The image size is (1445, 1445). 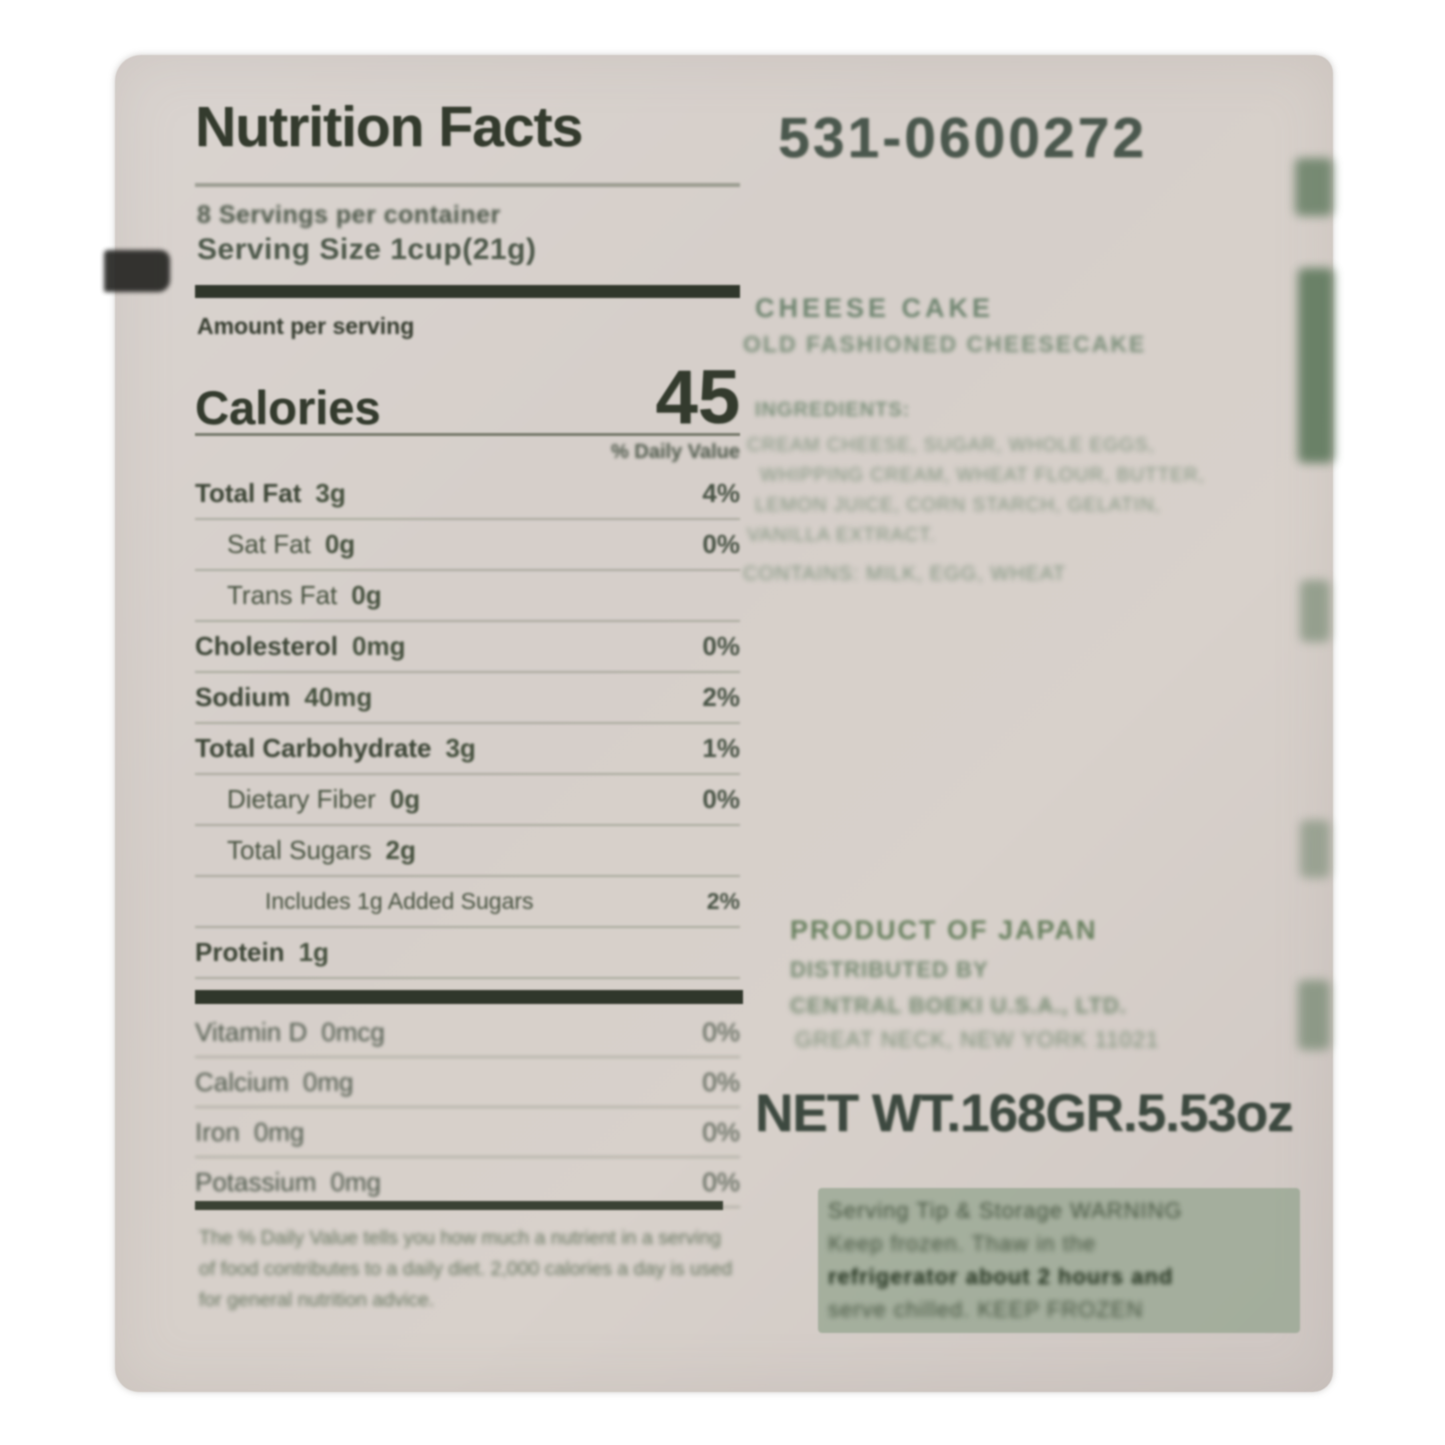 I want to click on ingredients-line: LEMON JUICE, CORN STARCH, GELATIN,, so click(x=958, y=505).